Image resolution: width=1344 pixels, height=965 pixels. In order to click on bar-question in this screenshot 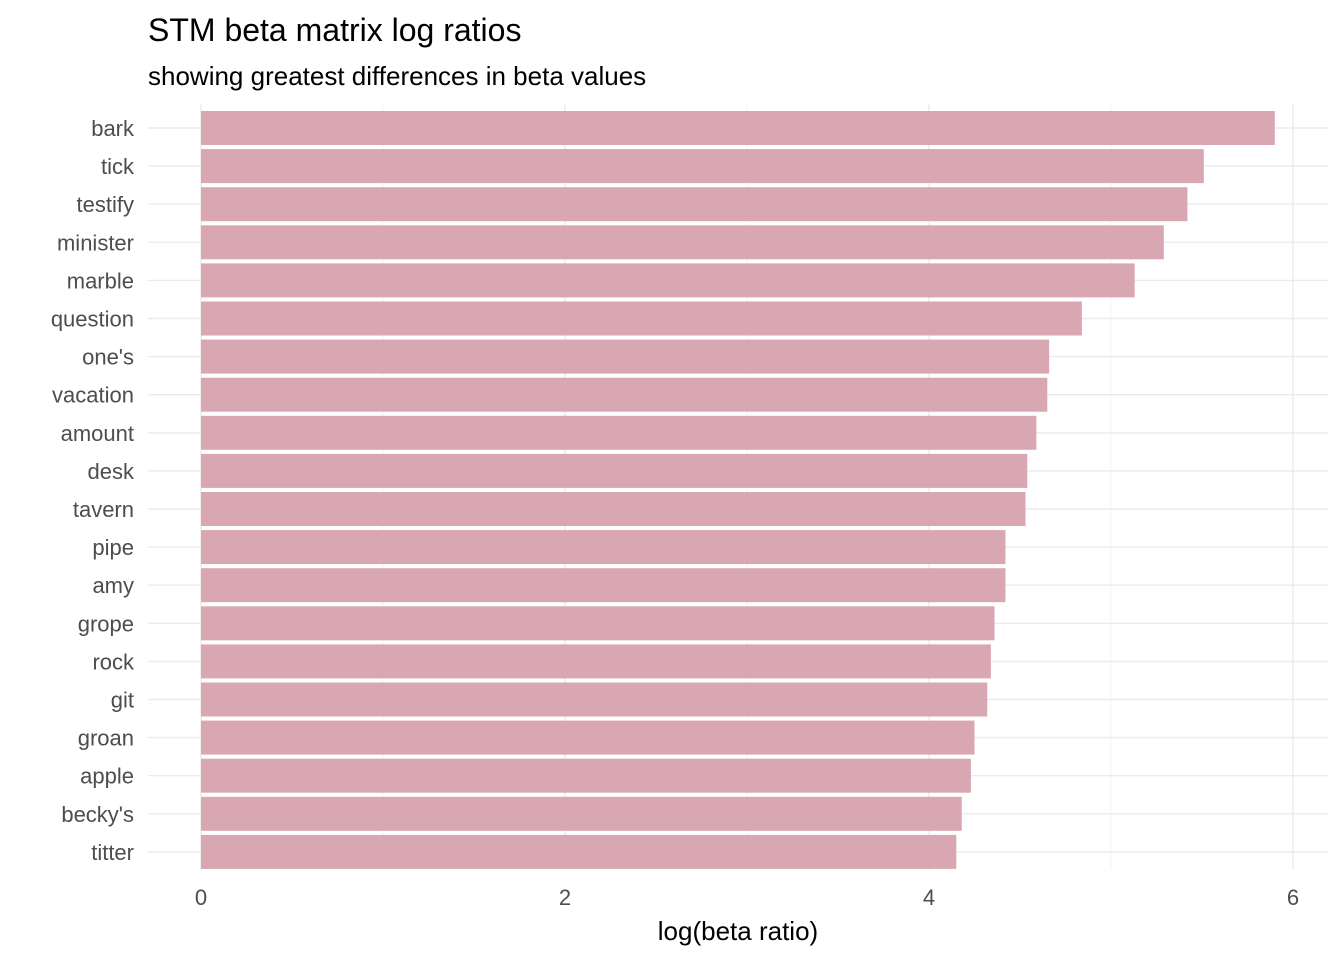, I will do `click(641, 318)`.